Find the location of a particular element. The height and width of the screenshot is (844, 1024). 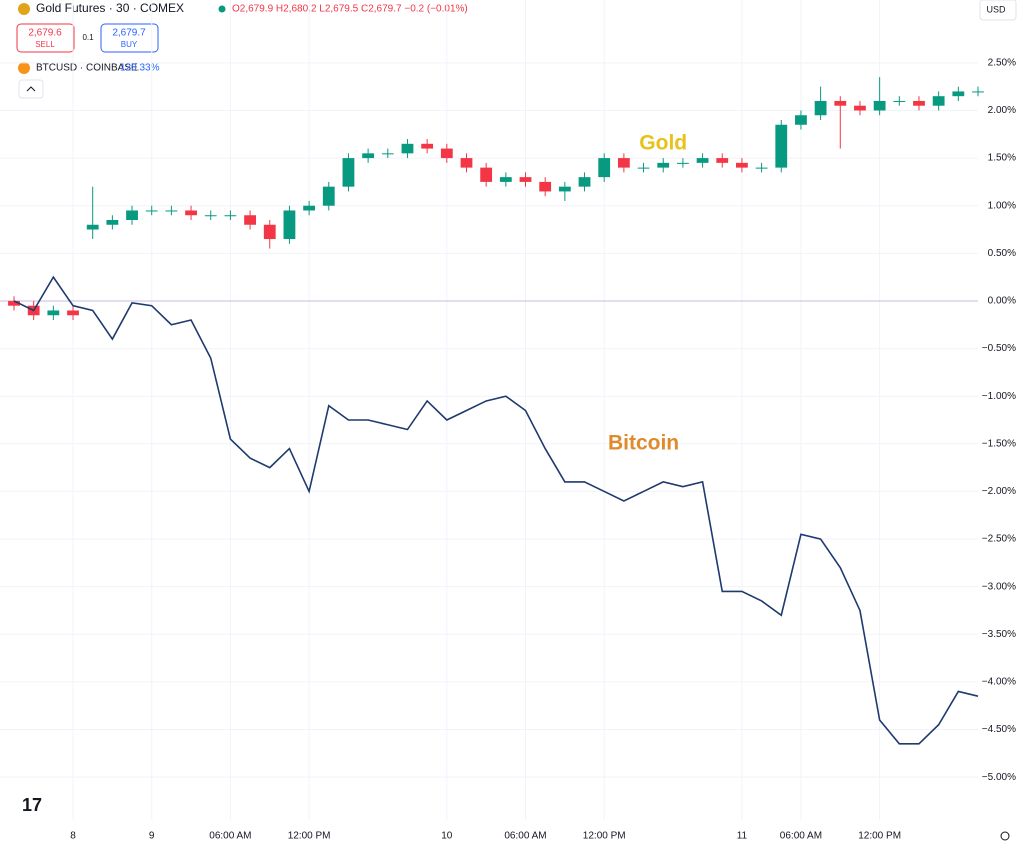

y-tick-label: 2.50% is located at coordinates (1002, 62).